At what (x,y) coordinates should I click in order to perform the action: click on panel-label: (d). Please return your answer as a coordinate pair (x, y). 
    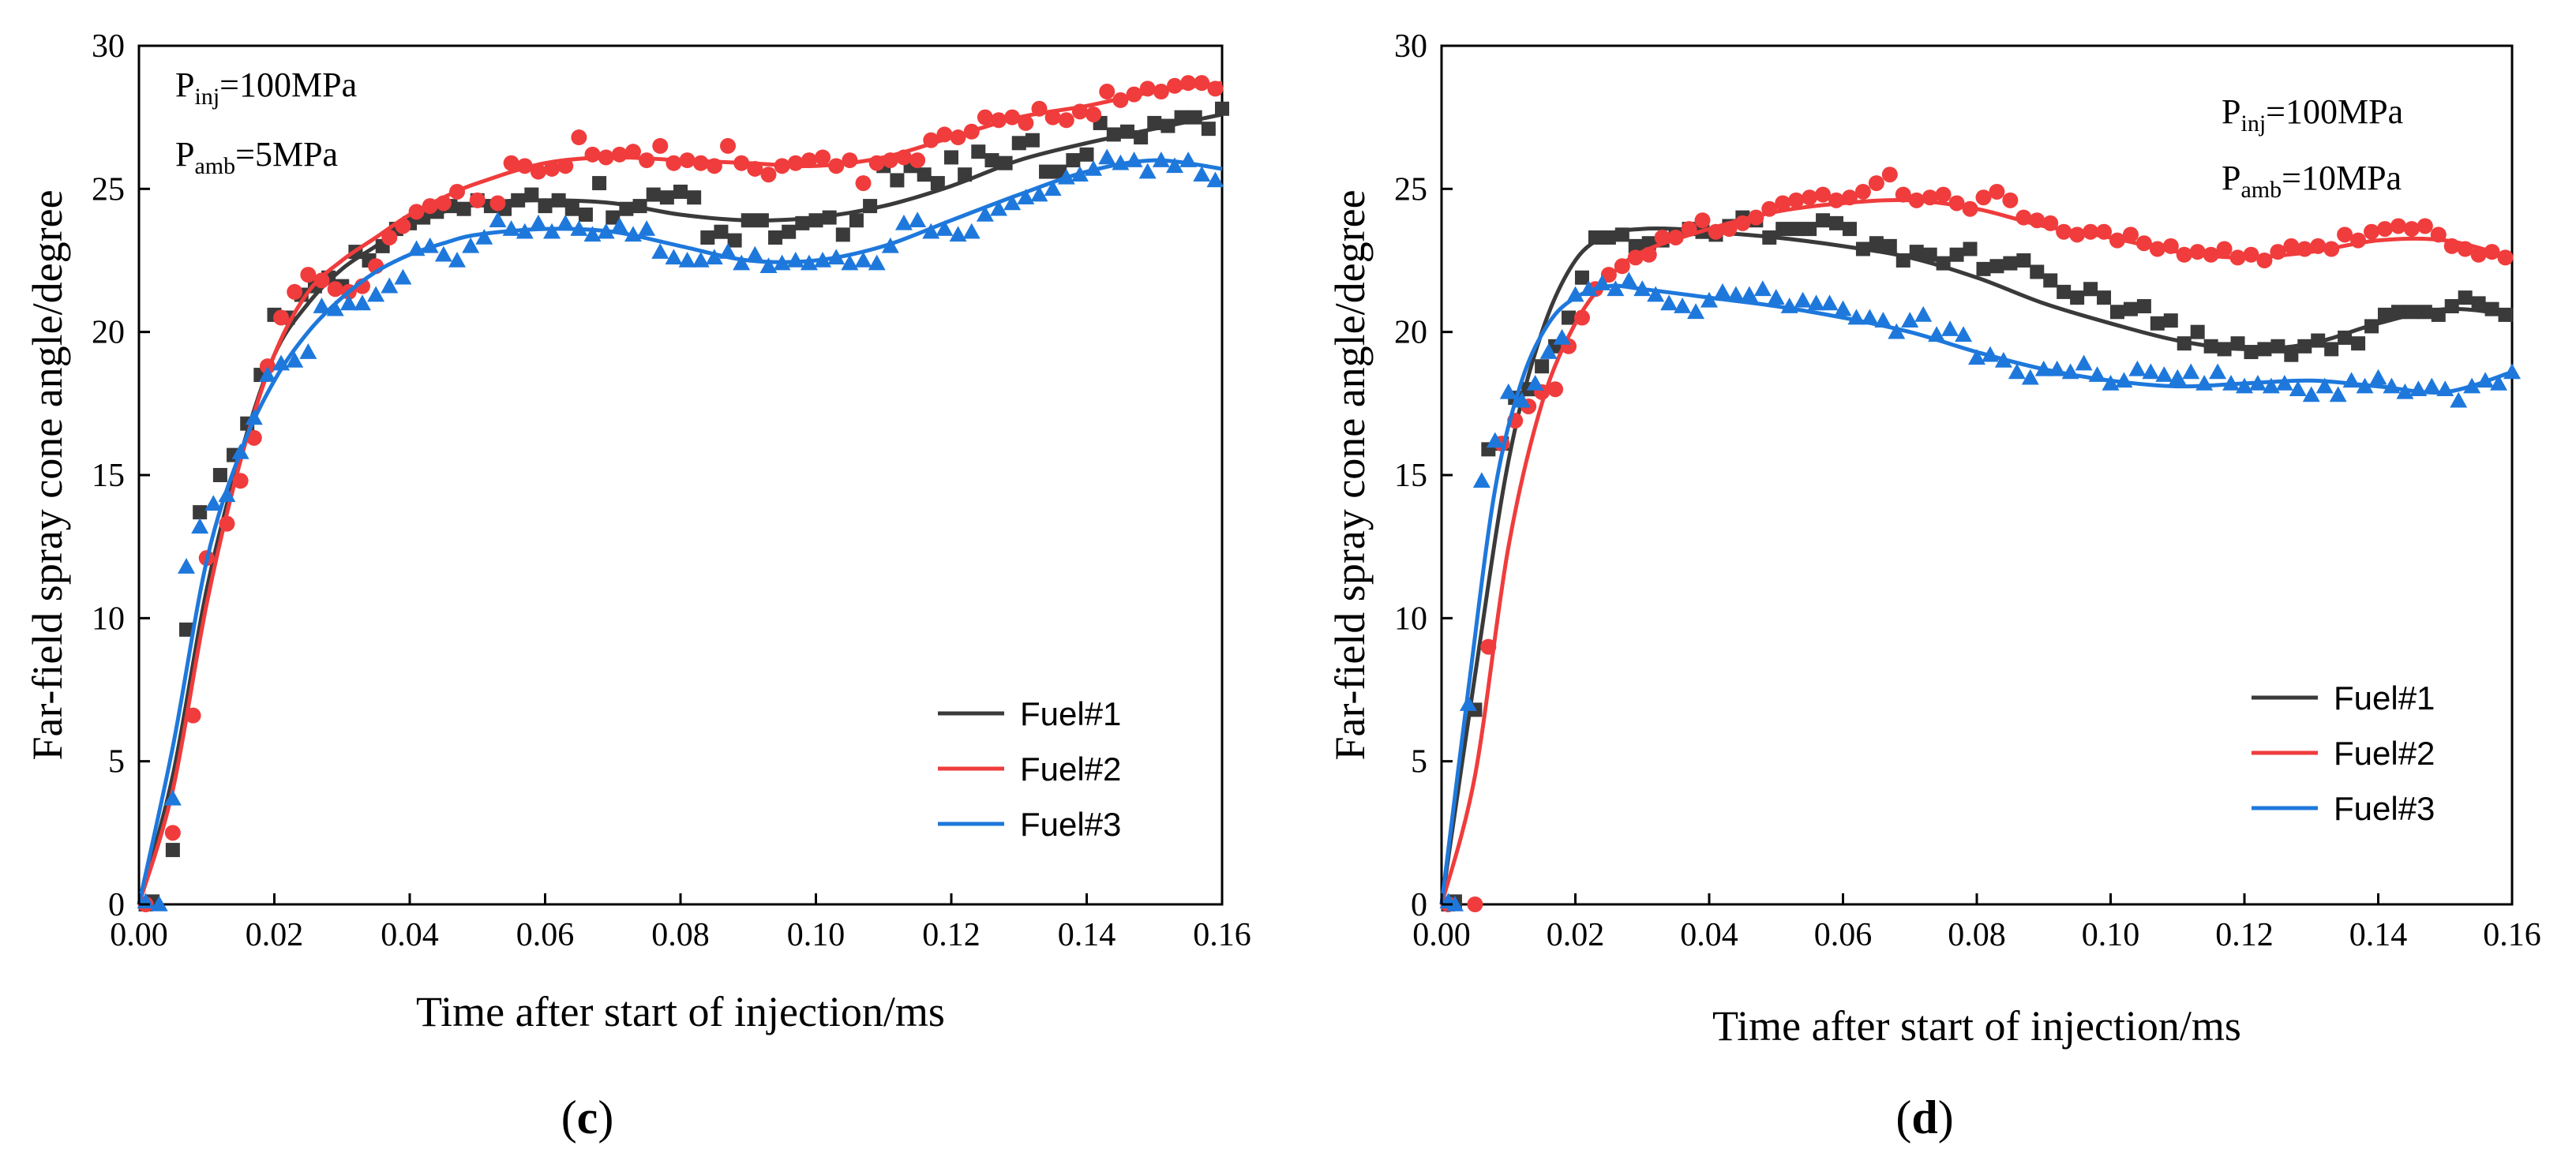
    Looking at the image, I should click on (1924, 1117).